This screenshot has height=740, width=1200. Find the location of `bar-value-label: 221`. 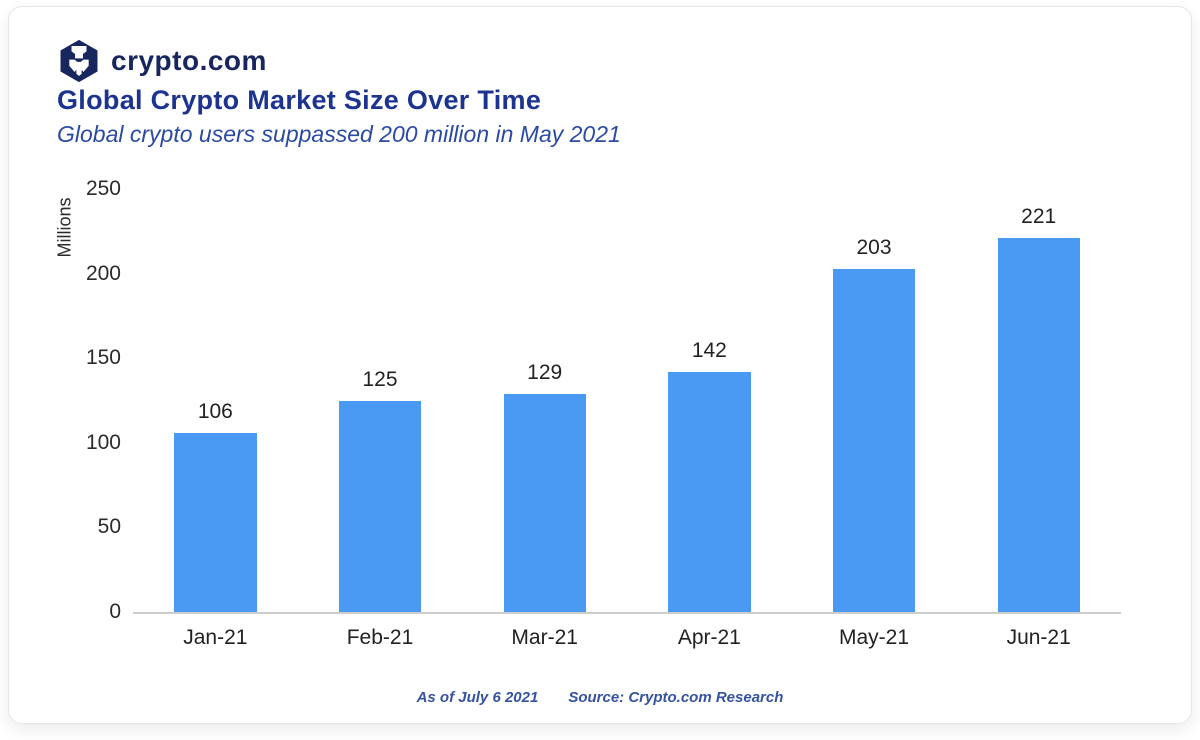

bar-value-label: 221 is located at coordinates (1039, 217).